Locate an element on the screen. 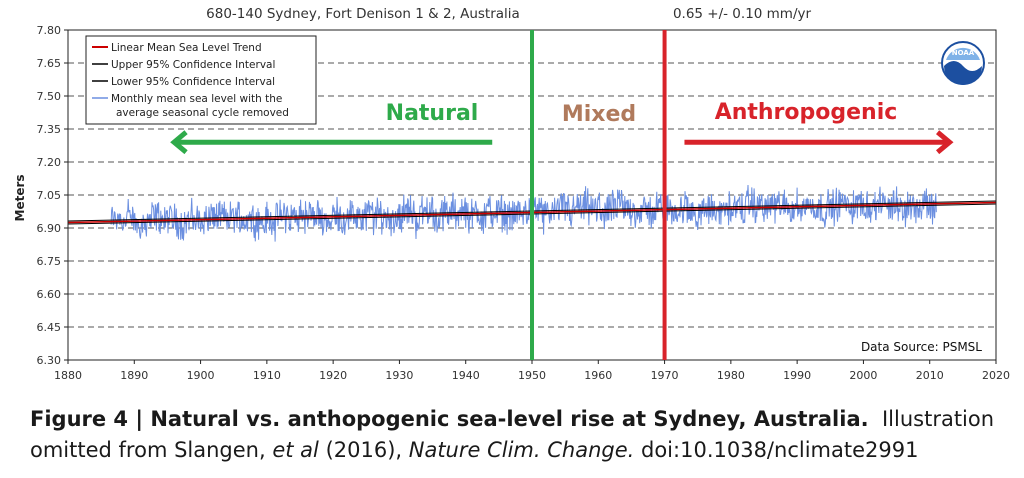 This screenshot has height=478, width=1024. y-tick-label: 7.20 is located at coordinates (49, 162).